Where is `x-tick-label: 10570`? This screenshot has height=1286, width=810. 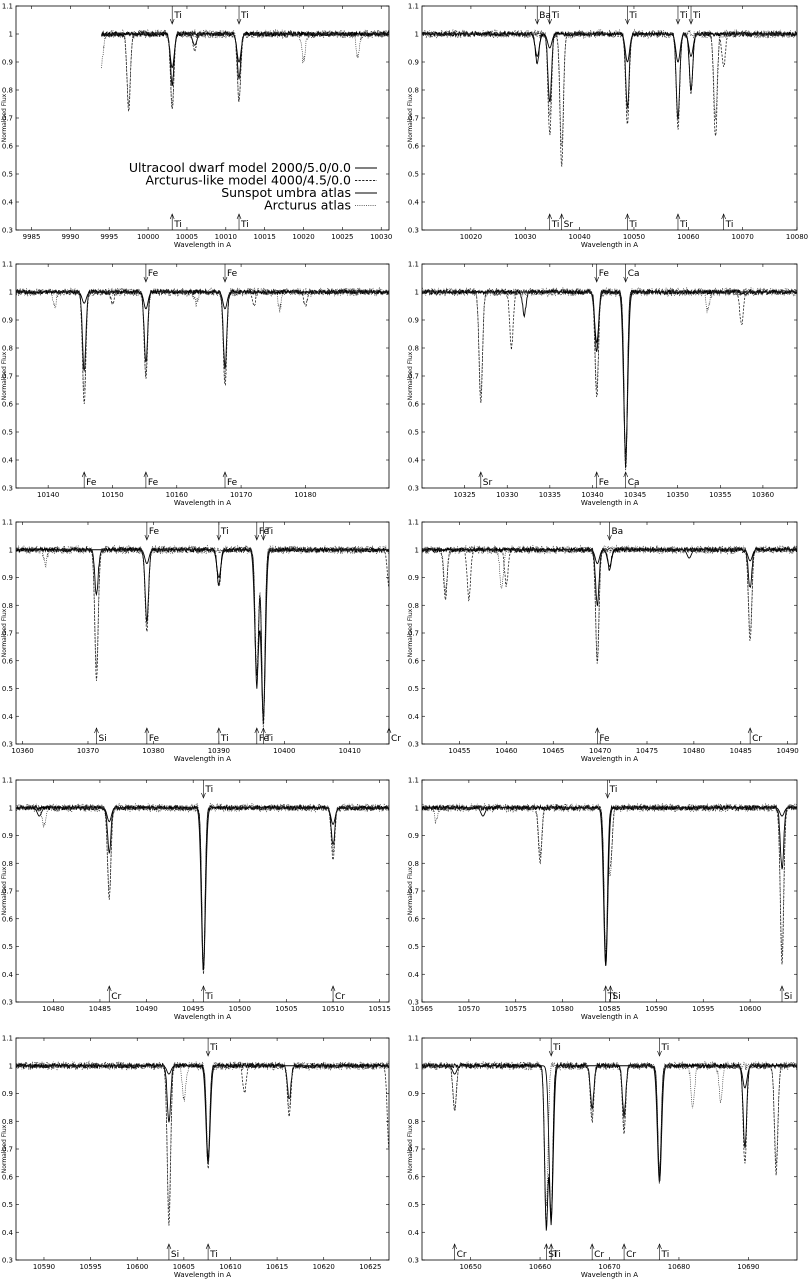 x-tick-label: 10570 is located at coordinates (469, 1009).